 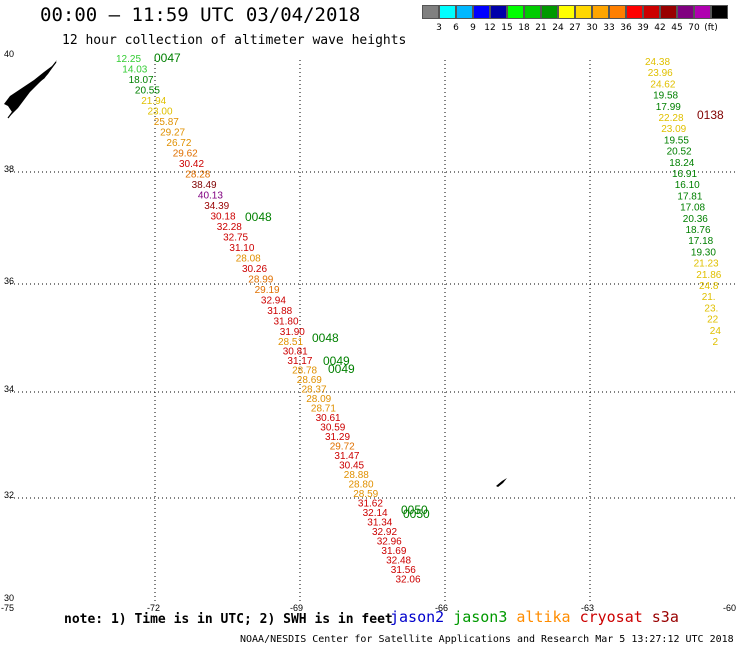 I want to click on track-a-value: 29.62, so click(x=185, y=154).